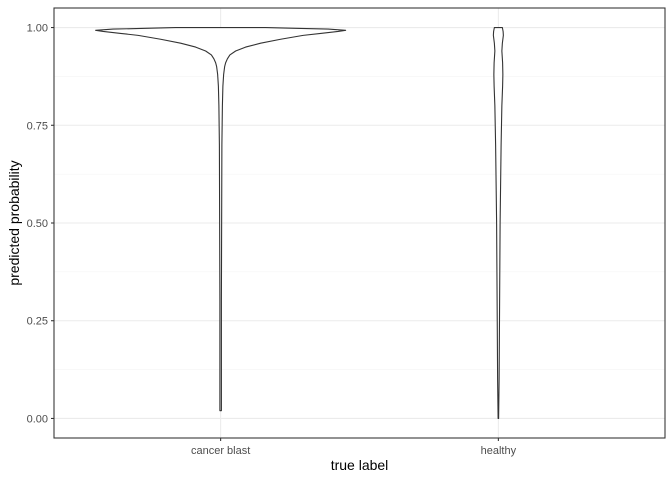 This screenshot has width=672, height=480. I want to click on y-axis: 0.00 0.25 0.50 0.75 1.00, so click(40, 224).